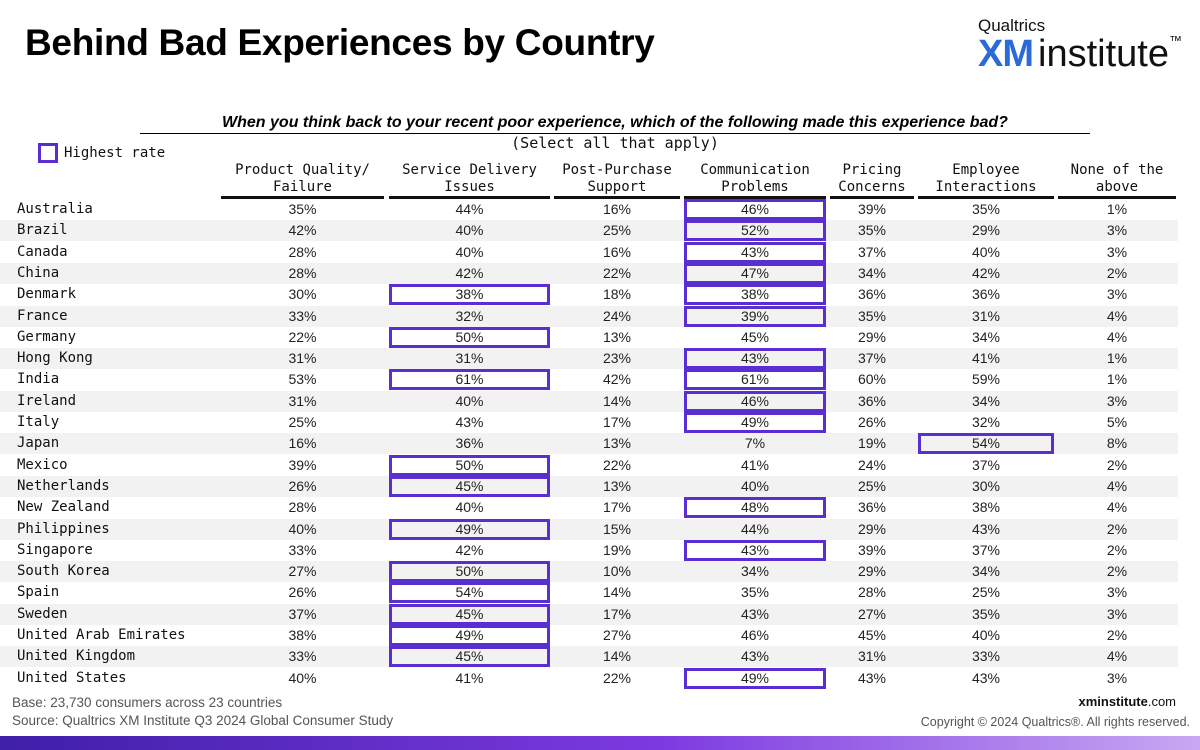  What do you see at coordinates (55, 209) in the screenshot?
I see `country-label: Australia` at bounding box center [55, 209].